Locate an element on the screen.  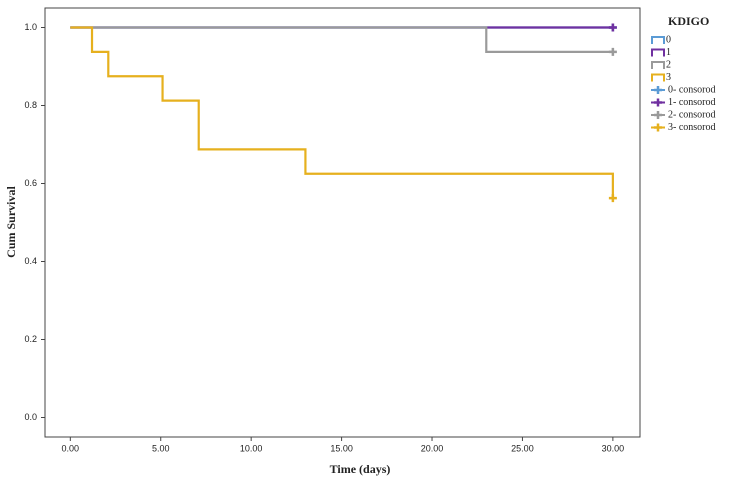
y-tick-label: 0.4 is located at coordinates (30, 261).